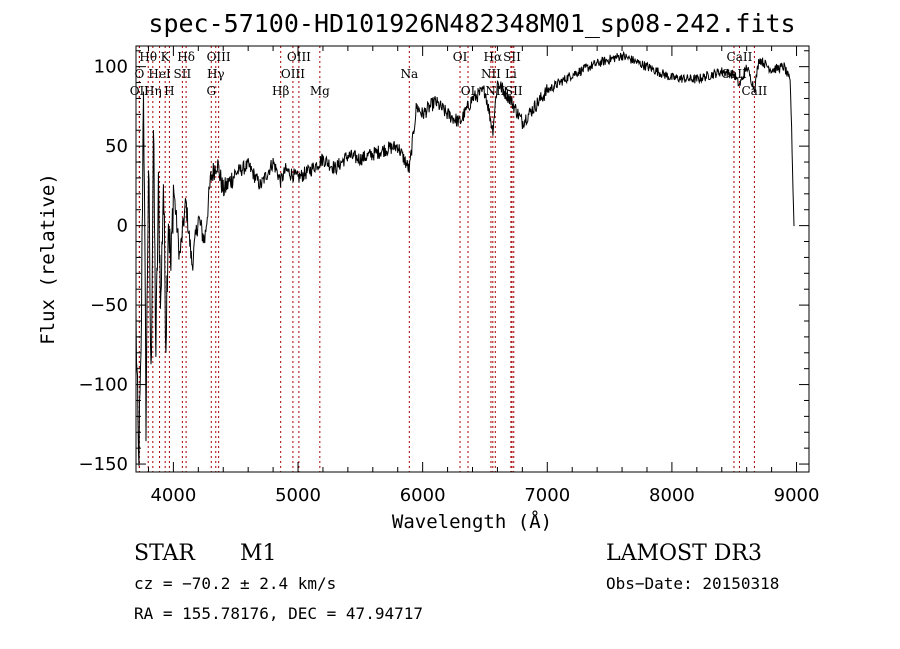 The width and height of the screenshot is (900, 649). Describe the element at coordinates (103, 464) in the screenshot. I see `y-tick-label: −150` at that location.